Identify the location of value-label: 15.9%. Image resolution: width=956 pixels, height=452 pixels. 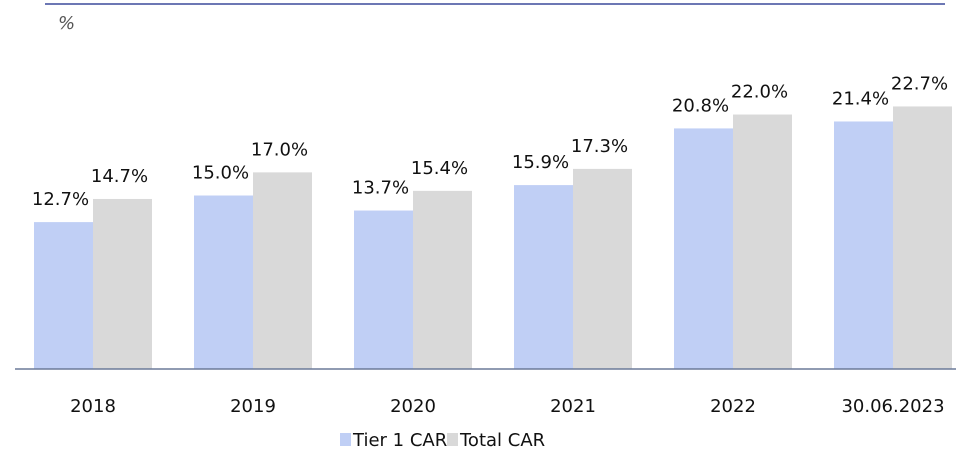
(540, 162).